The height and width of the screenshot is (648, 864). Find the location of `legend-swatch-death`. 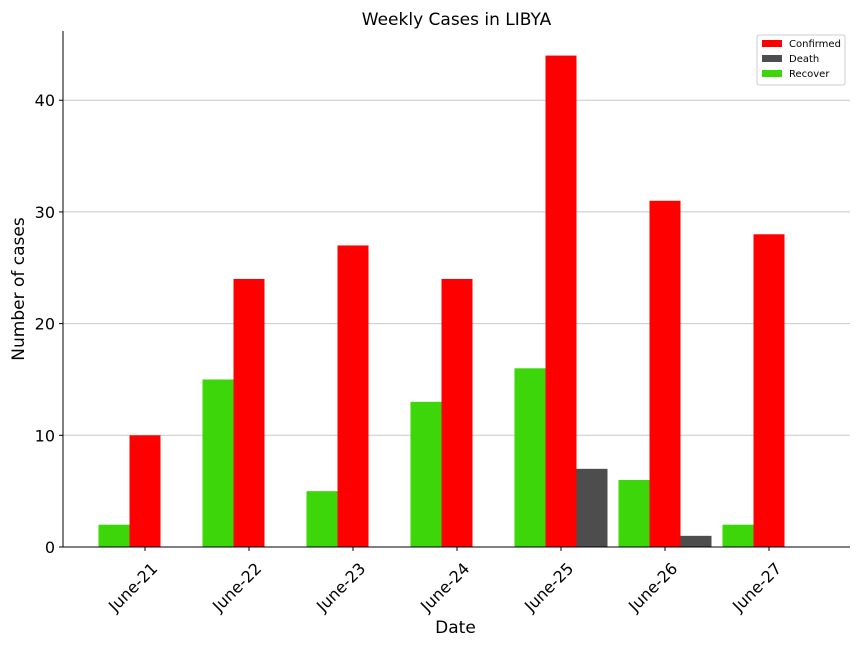

legend-swatch-death is located at coordinates (772, 58).